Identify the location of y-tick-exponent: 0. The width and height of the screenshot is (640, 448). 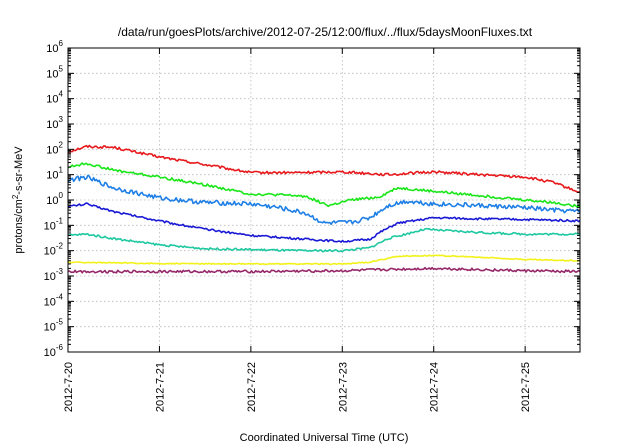
(61, 195).